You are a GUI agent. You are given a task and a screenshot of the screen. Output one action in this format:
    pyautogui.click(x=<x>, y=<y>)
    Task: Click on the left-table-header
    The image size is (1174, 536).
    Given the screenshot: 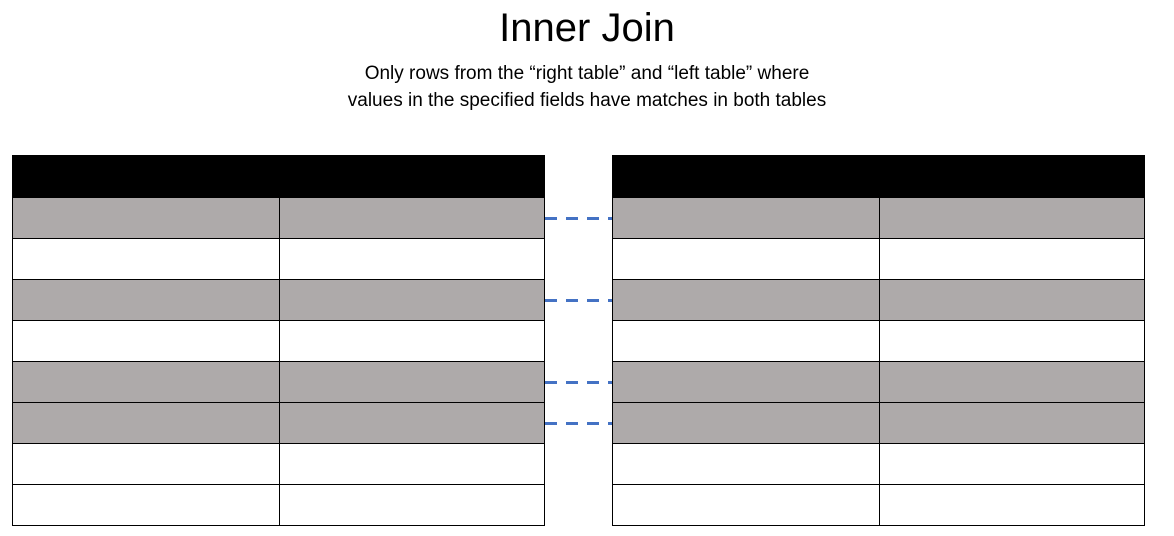 What is the action you would take?
    pyautogui.click(x=278, y=176)
    